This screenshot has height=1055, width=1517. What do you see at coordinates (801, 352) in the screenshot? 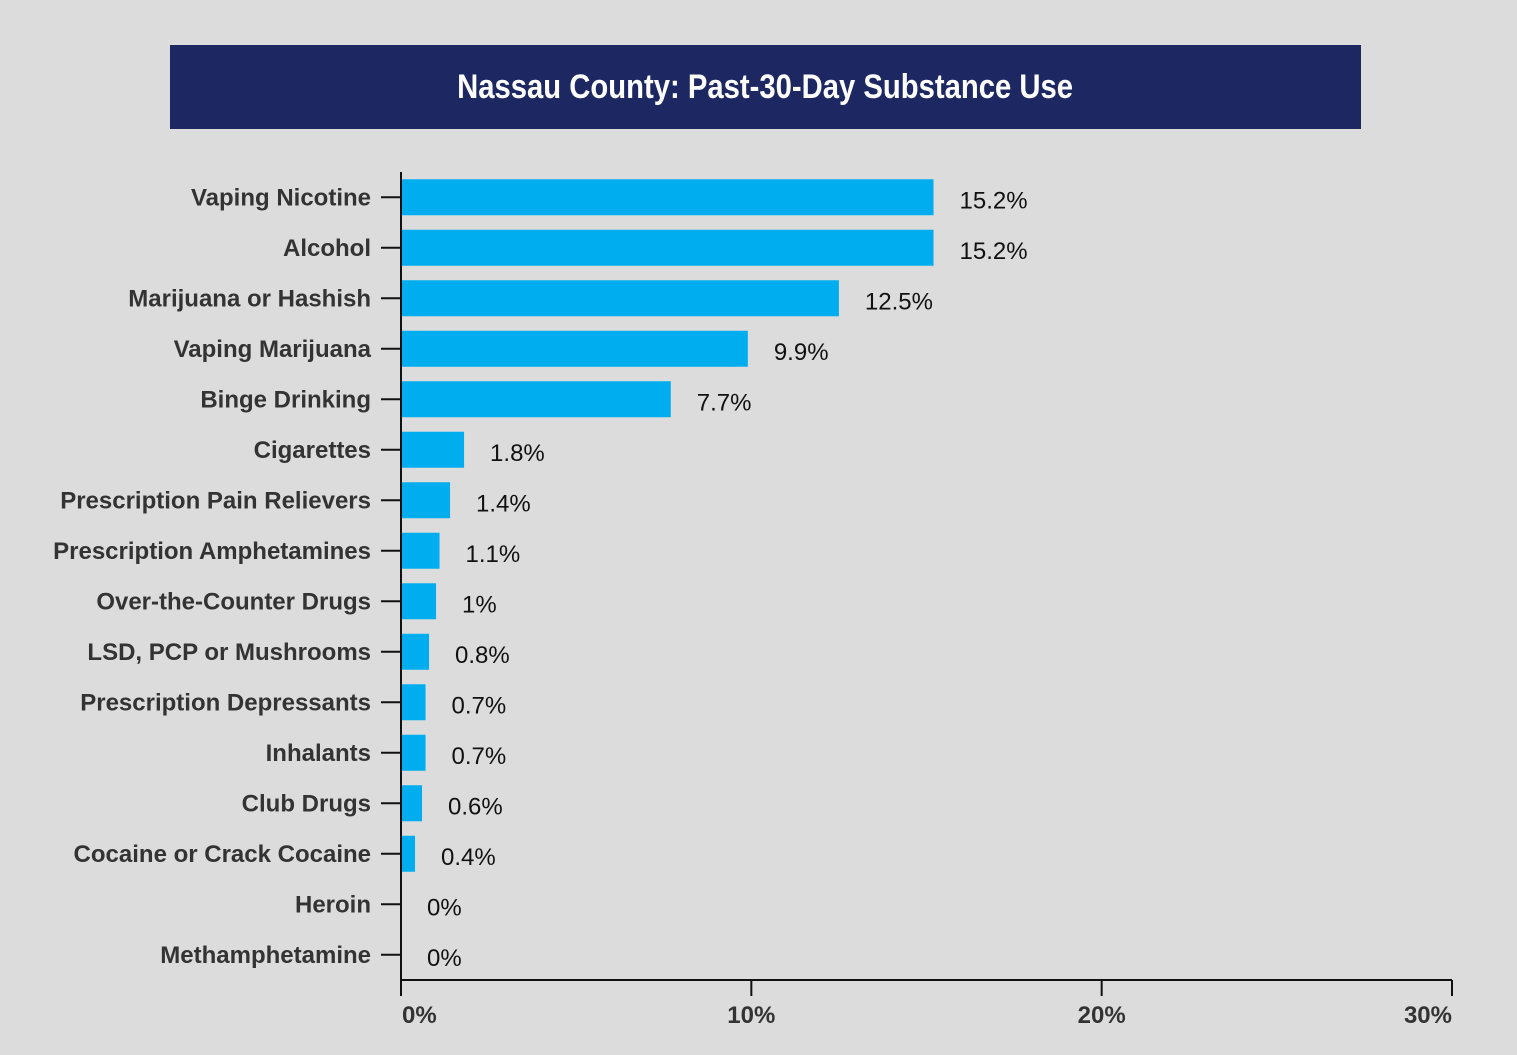
I see `data-label: 9.9%` at bounding box center [801, 352].